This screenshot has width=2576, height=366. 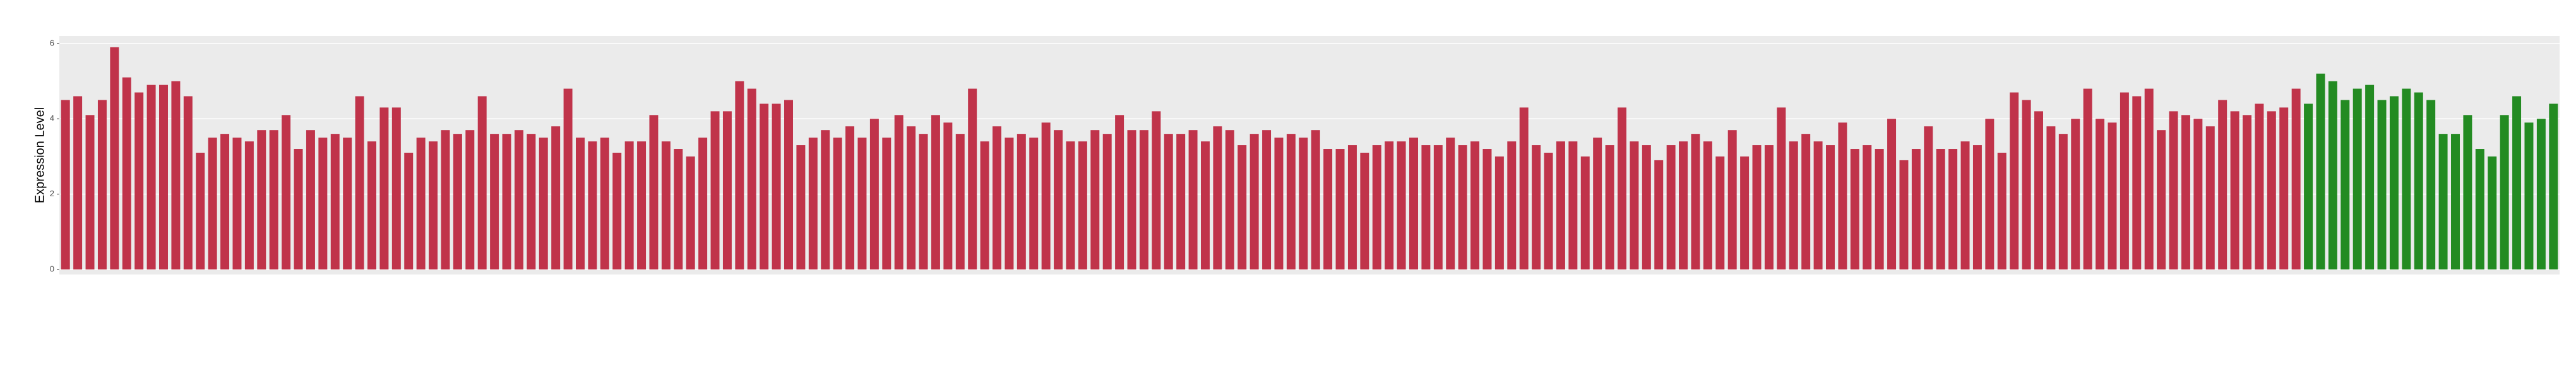 What do you see at coordinates (52, 268) in the screenshot?
I see `y-tick-label: 0` at bounding box center [52, 268].